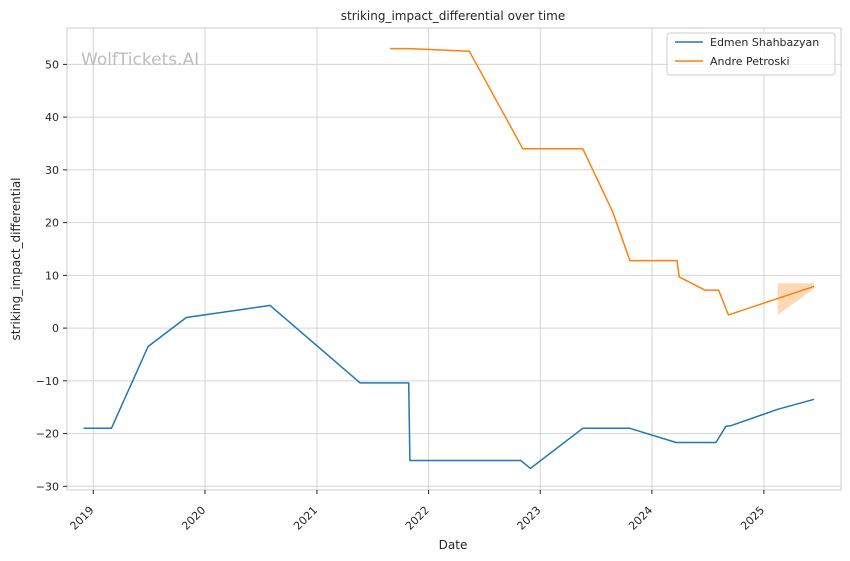  What do you see at coordinates (52, 170) in the screenshot?
I see `y-tick-label: 30` at bounding box center [52, 170].